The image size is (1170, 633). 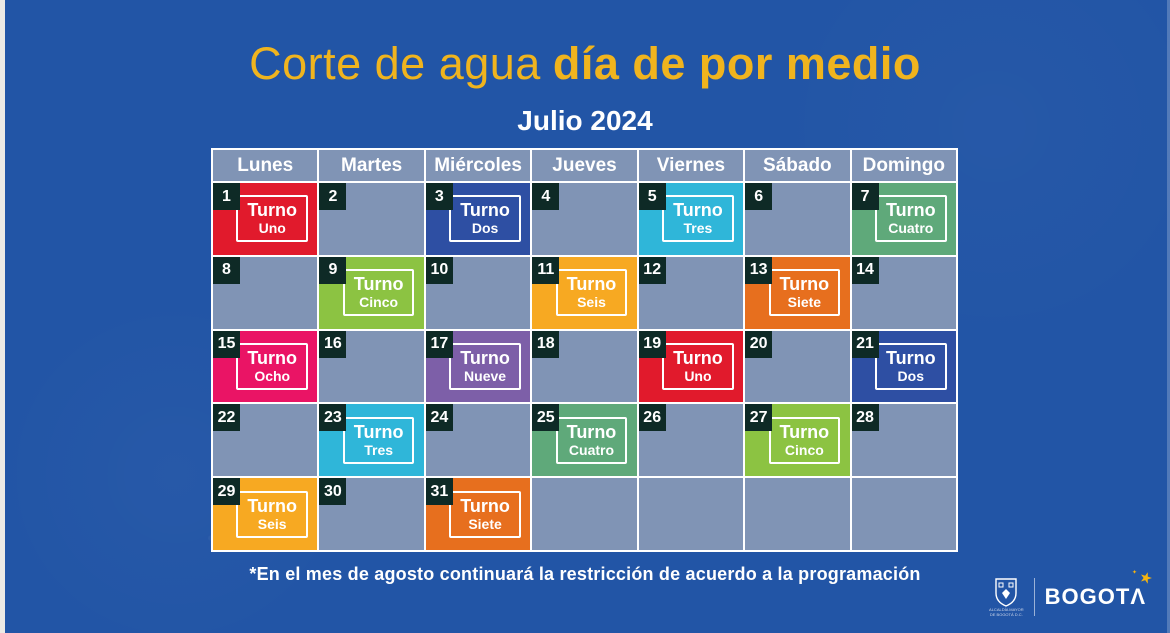 What do you see at coordinates (226, 418) in the screenshot?
I see `day-number-badge: 22` at bounding box center [226, 418].